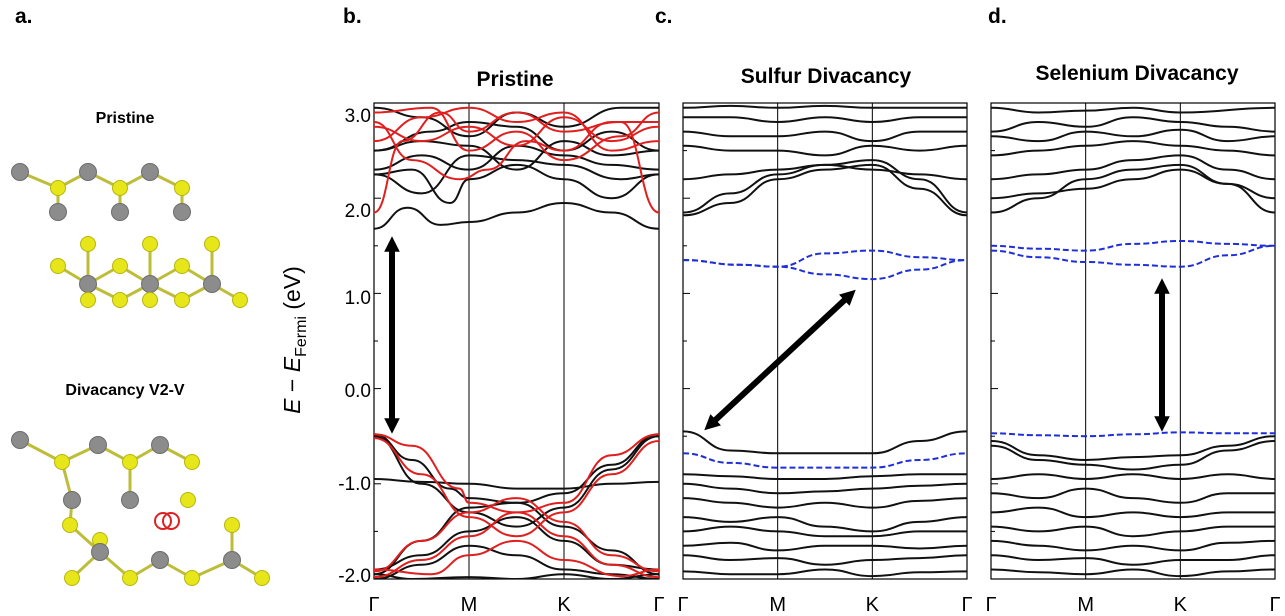  I want to click on panel-title-selenium: Selenium Divacancy, so click(1136, 73).